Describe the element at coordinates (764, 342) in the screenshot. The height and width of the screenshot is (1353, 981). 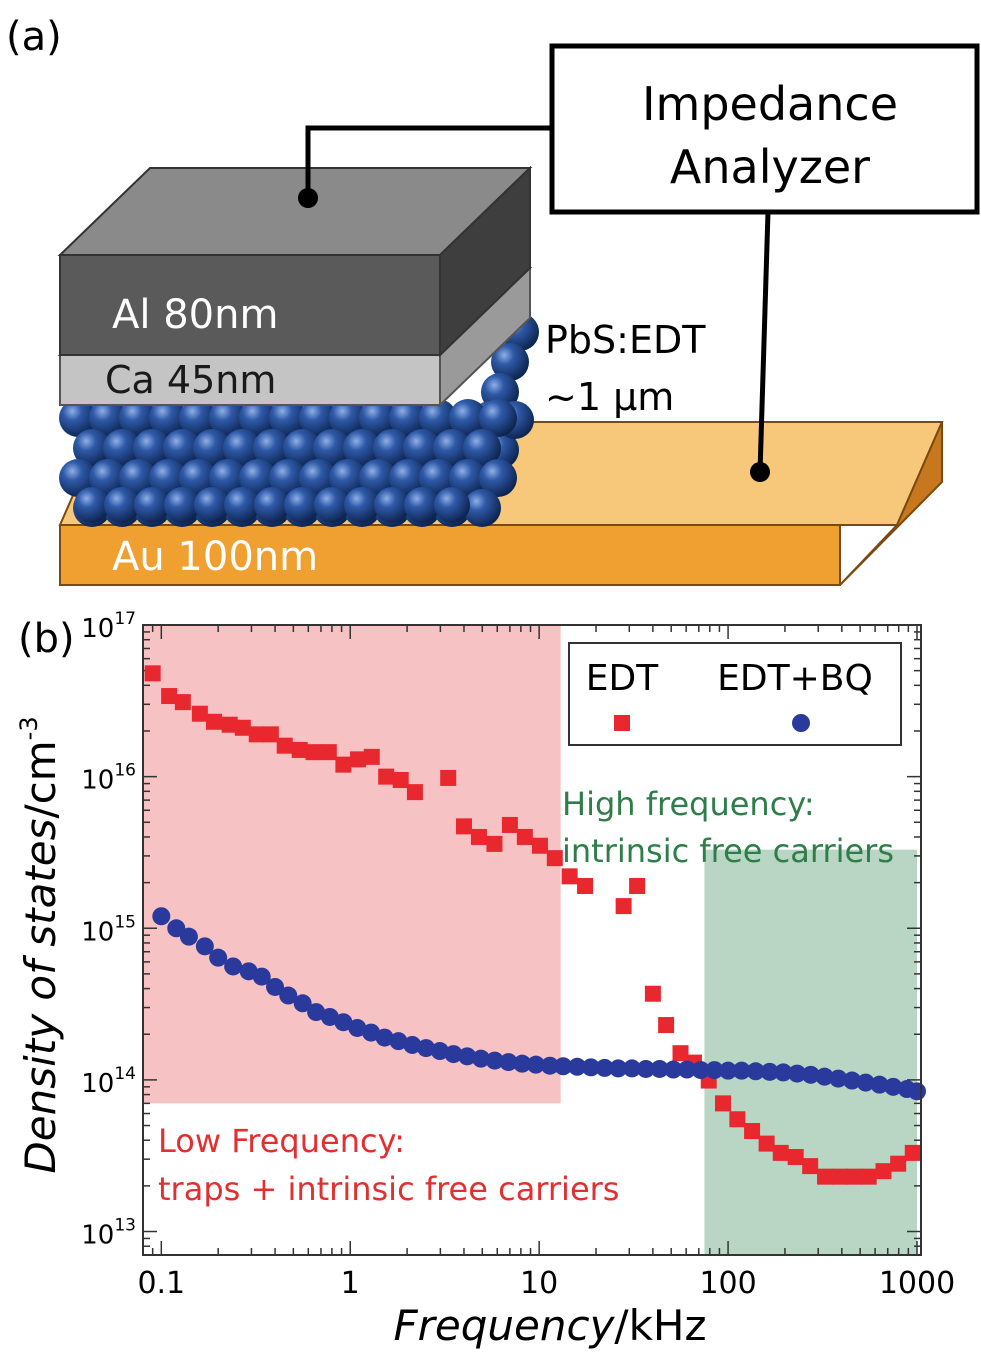
I see `wire-to-au` at that location.